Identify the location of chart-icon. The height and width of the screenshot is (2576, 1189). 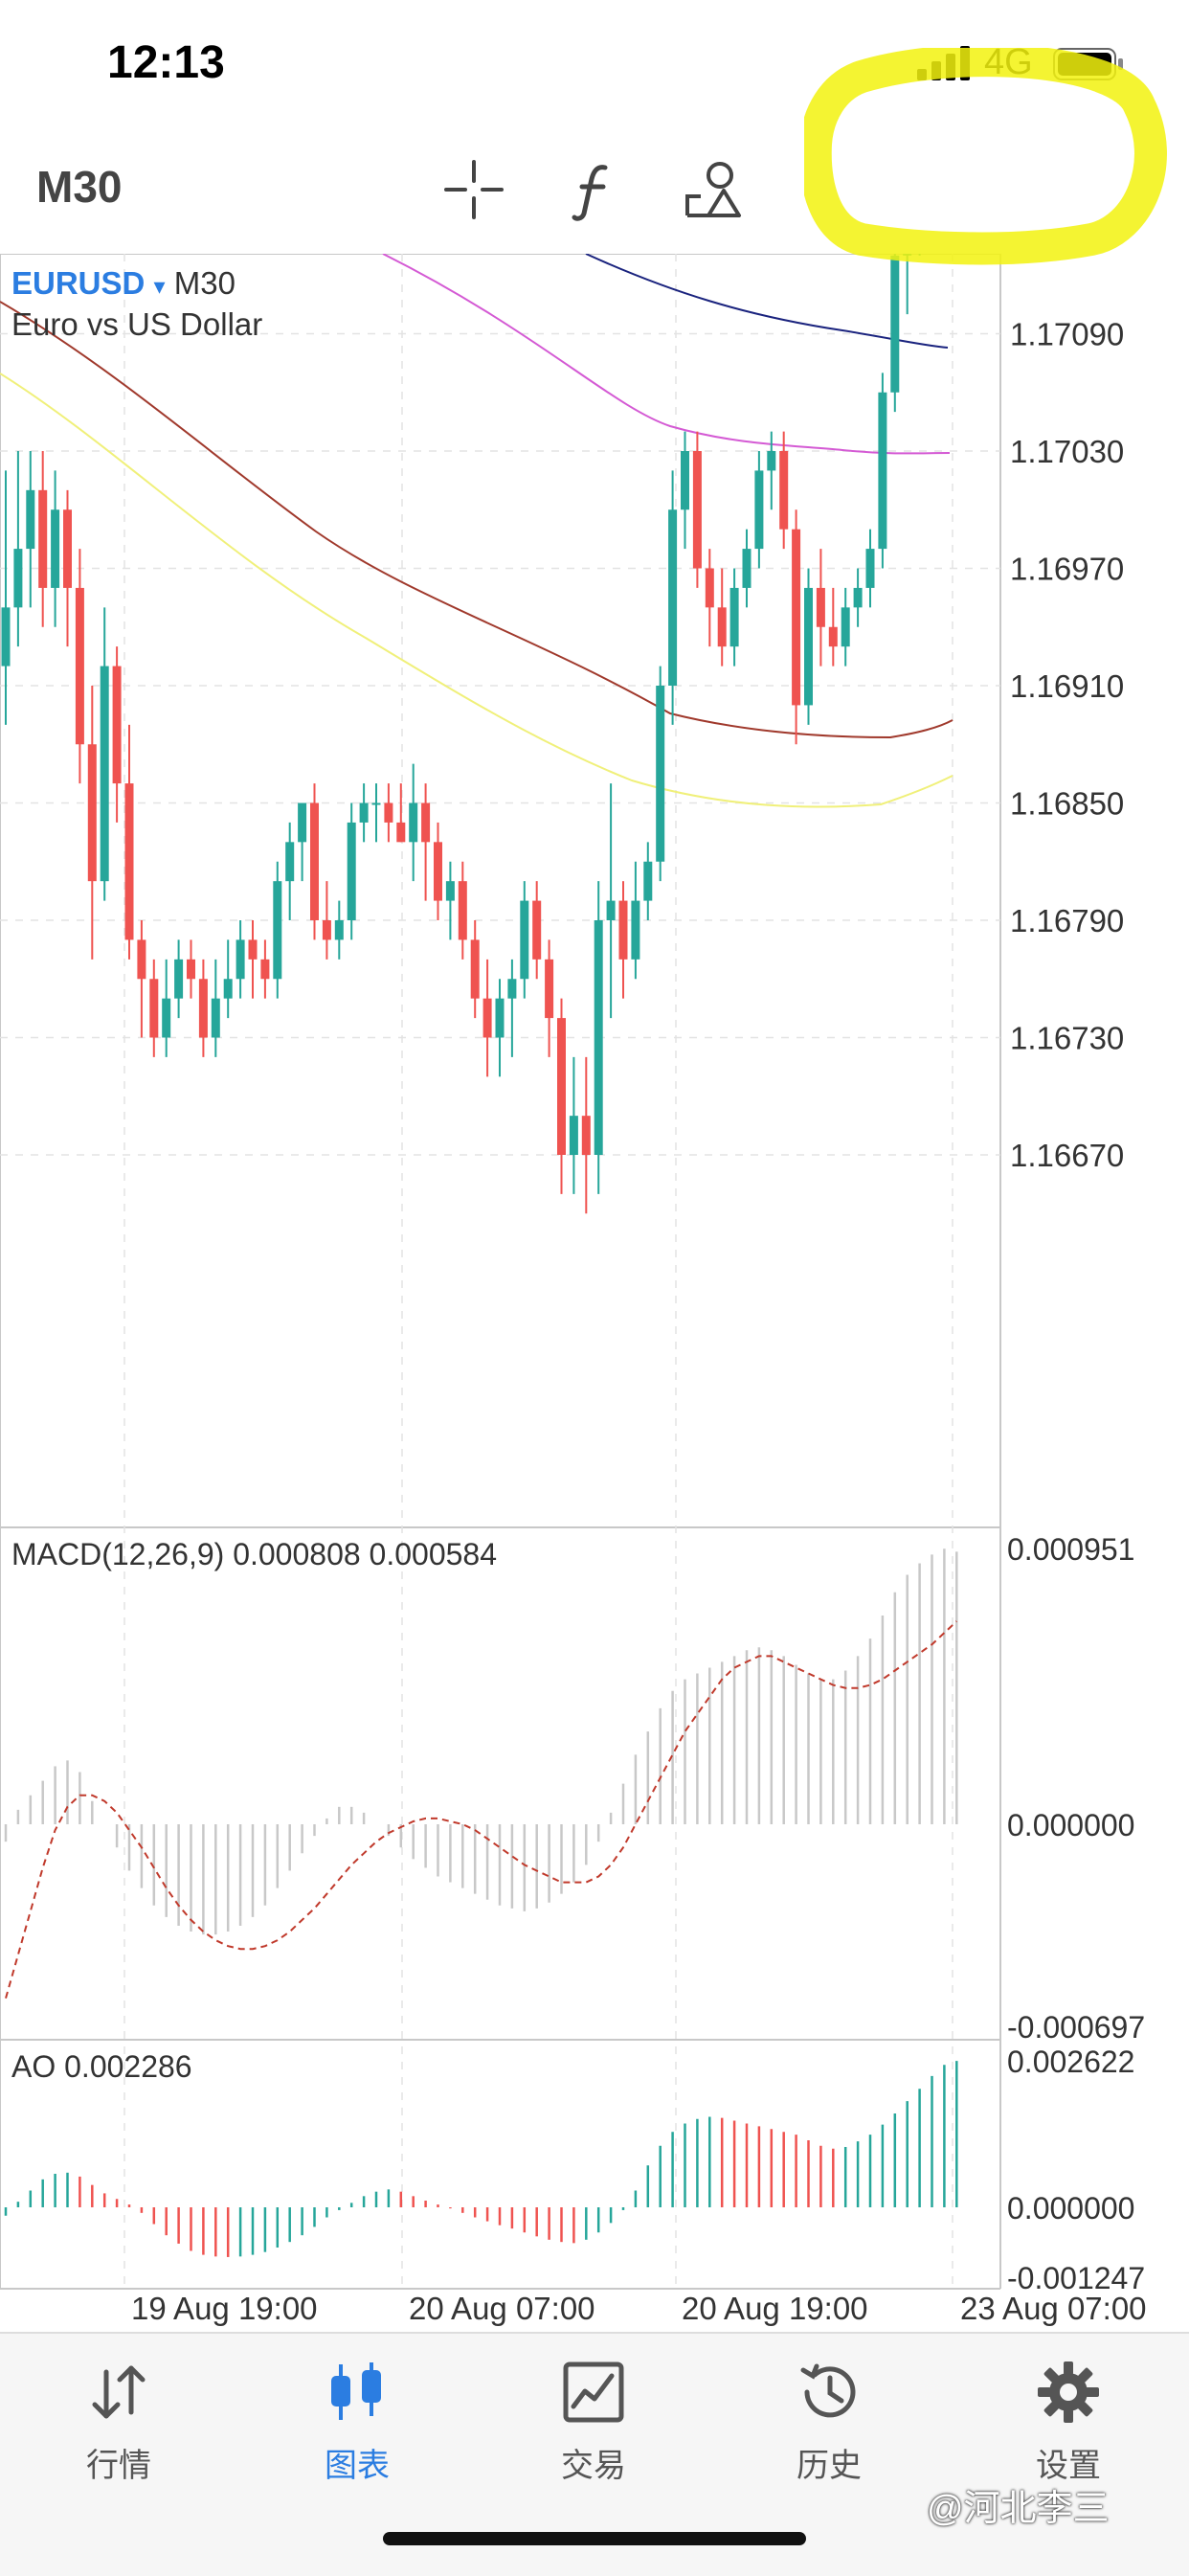
(356, 2391).